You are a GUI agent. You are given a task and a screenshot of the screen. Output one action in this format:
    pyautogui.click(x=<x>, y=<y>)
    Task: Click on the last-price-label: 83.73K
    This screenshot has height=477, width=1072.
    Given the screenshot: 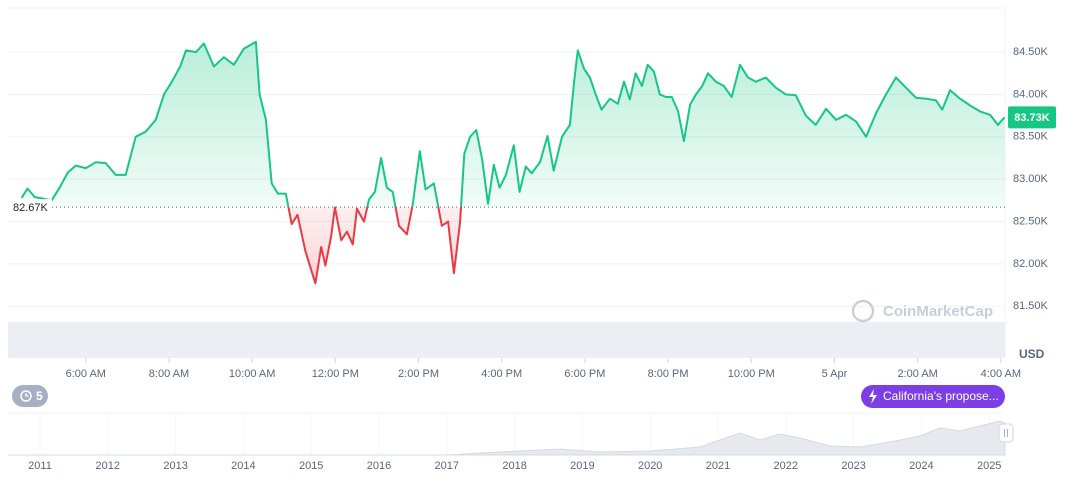 What is the action you would take?
    pyautogui.click(x=1032, y=118)
    